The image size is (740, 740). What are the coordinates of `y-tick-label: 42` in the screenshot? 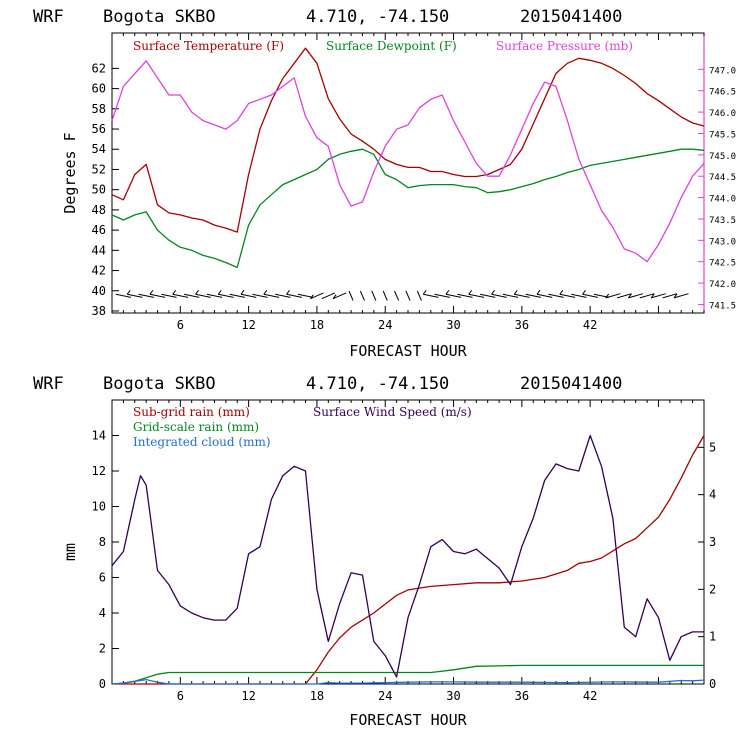 It's located at (99, 271).